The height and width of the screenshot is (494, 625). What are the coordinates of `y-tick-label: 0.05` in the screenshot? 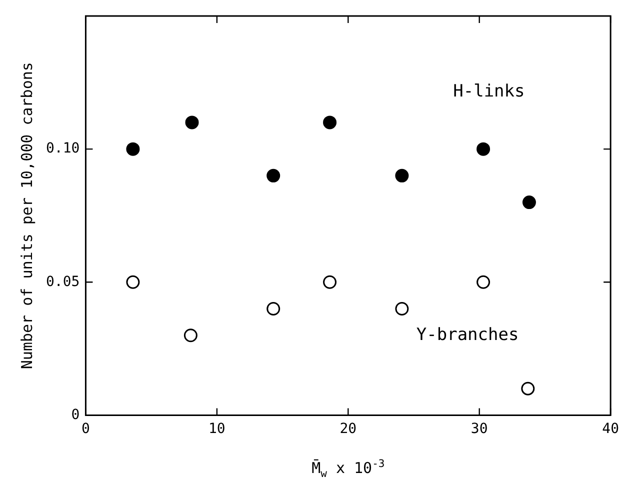 It's located at (63, 282).